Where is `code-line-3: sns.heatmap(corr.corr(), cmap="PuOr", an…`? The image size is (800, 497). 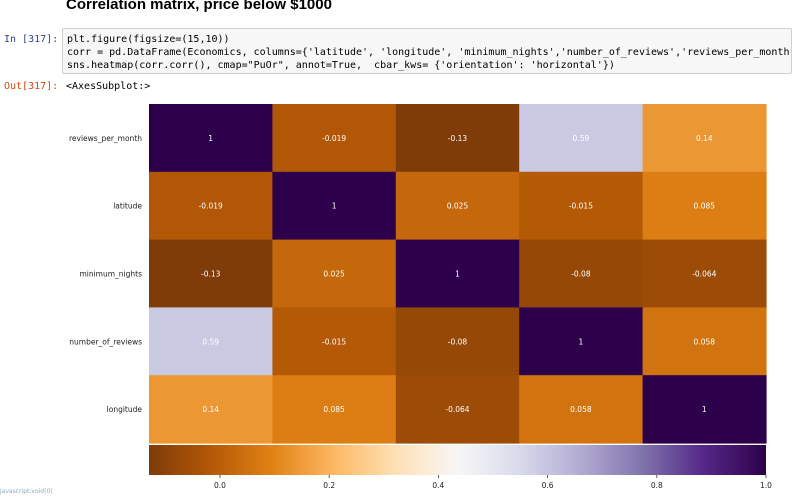 code-line-3: sns.heatmap(corr.corr(), cmap="PuOr", an… is located at coordinates (341, 65).